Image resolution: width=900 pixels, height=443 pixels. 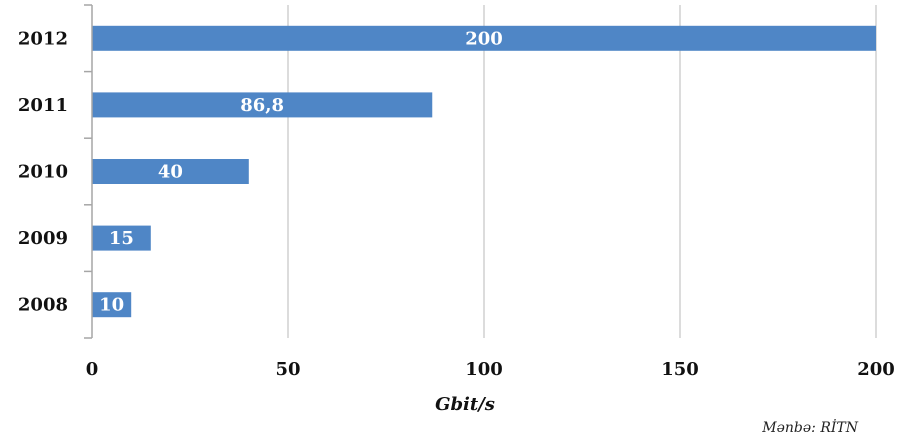 I want to click on bar-data-label: 40, so click(x=170, y=172).